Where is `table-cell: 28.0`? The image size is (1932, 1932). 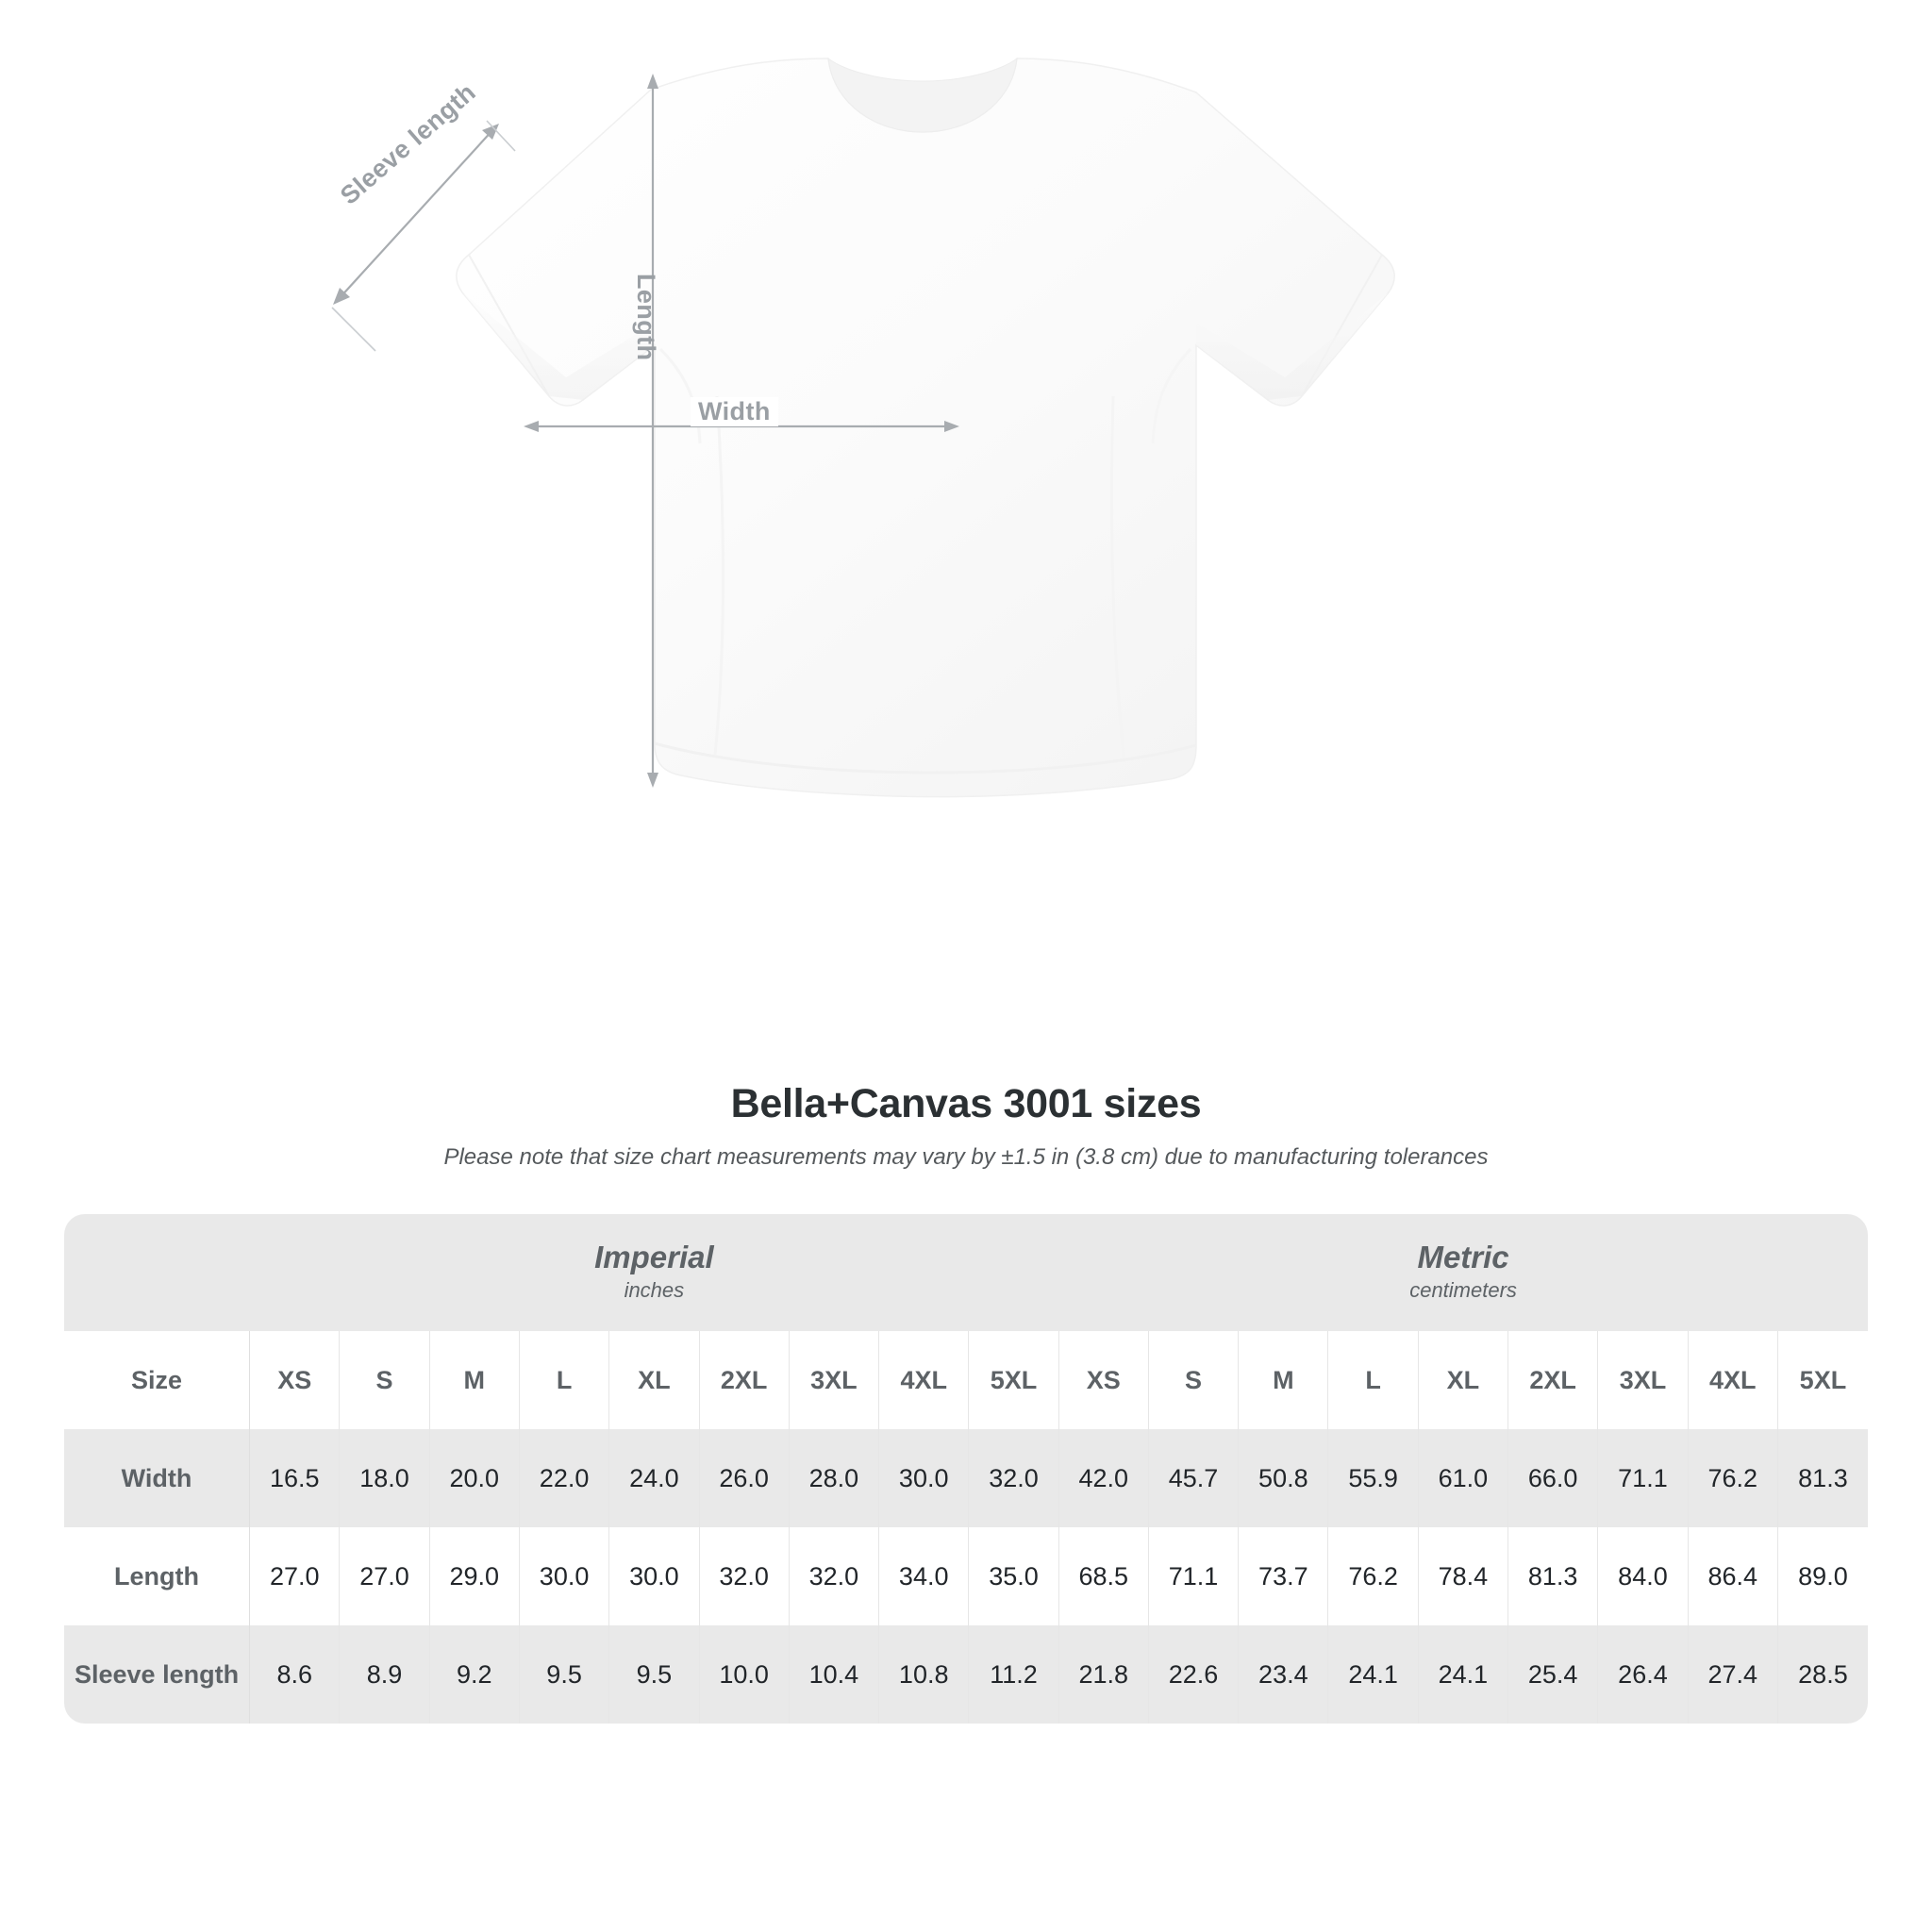 table-cell: 28.0 is located at coordinates (834, 1478).